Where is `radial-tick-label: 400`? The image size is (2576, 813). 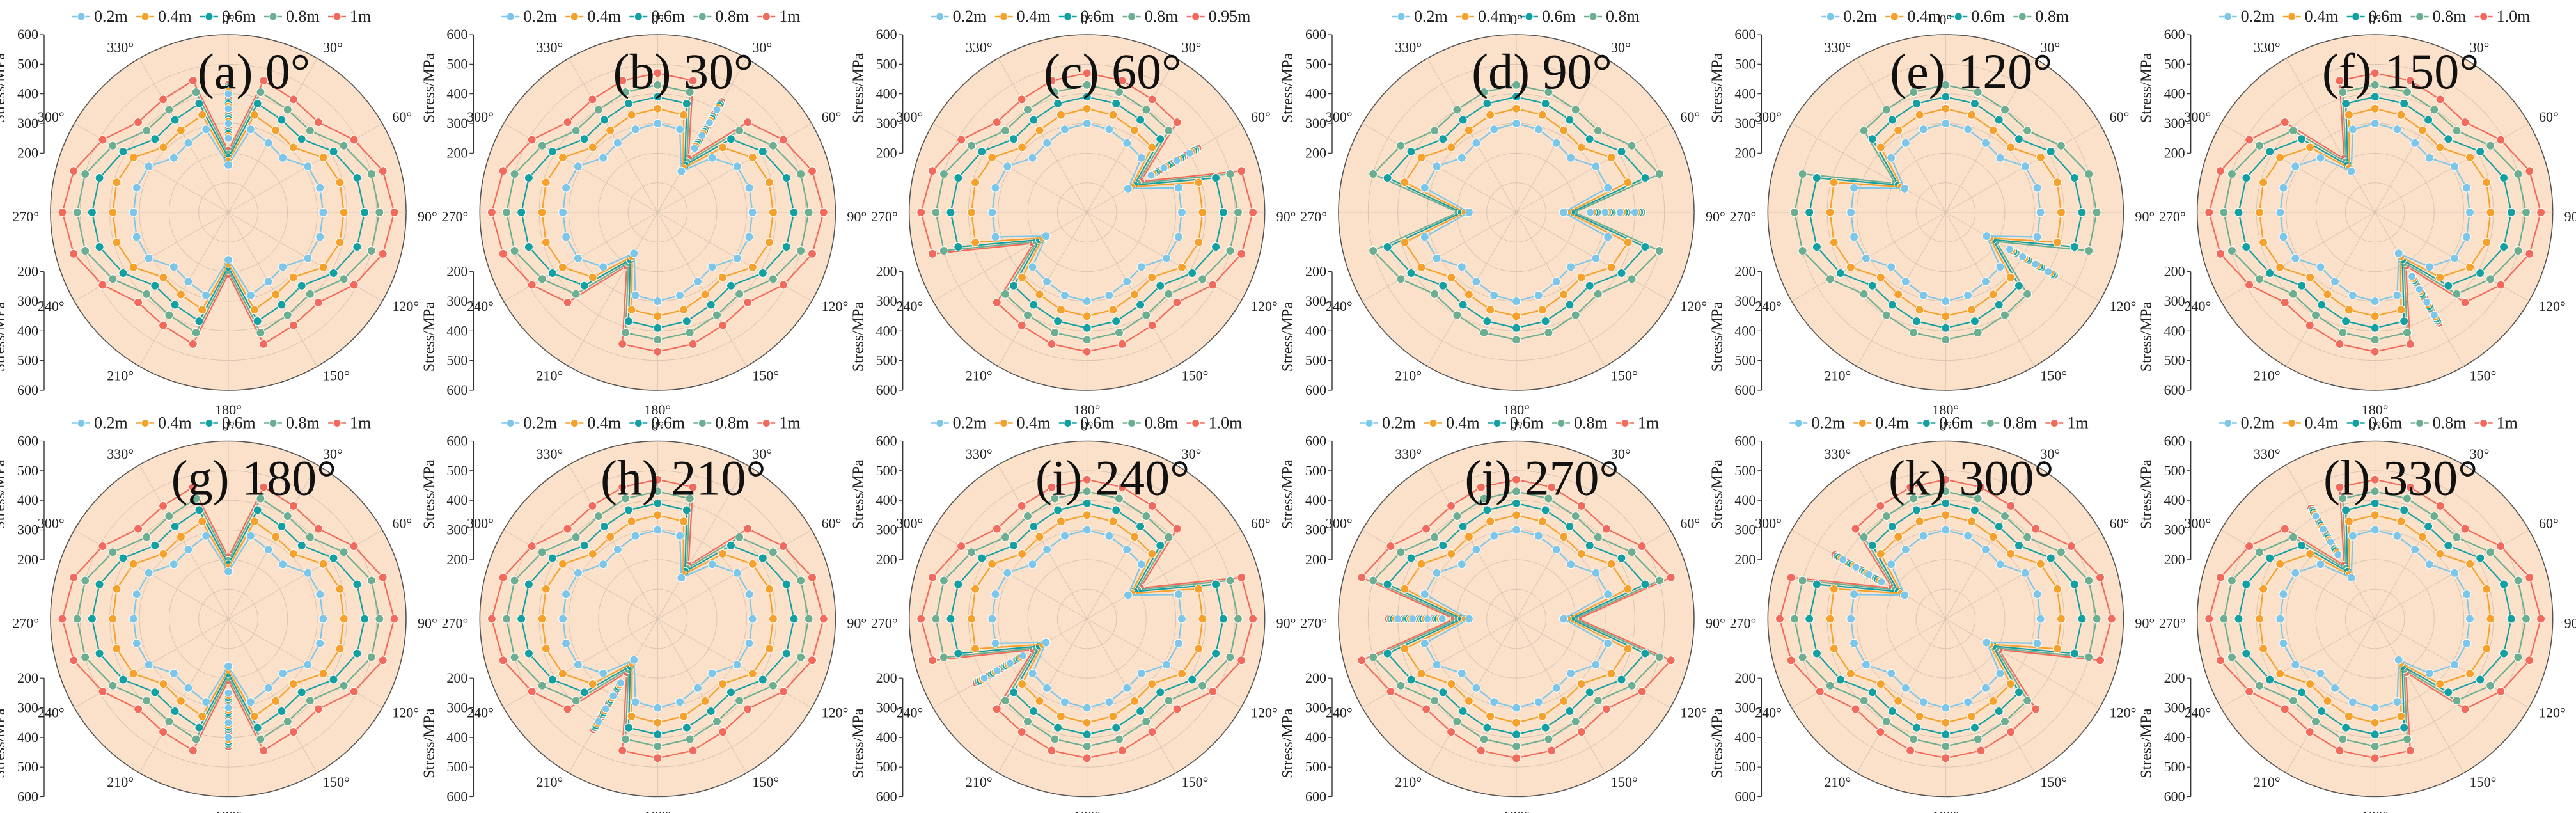 radial-tick-label: 400 is located at coordinates (456, 330).